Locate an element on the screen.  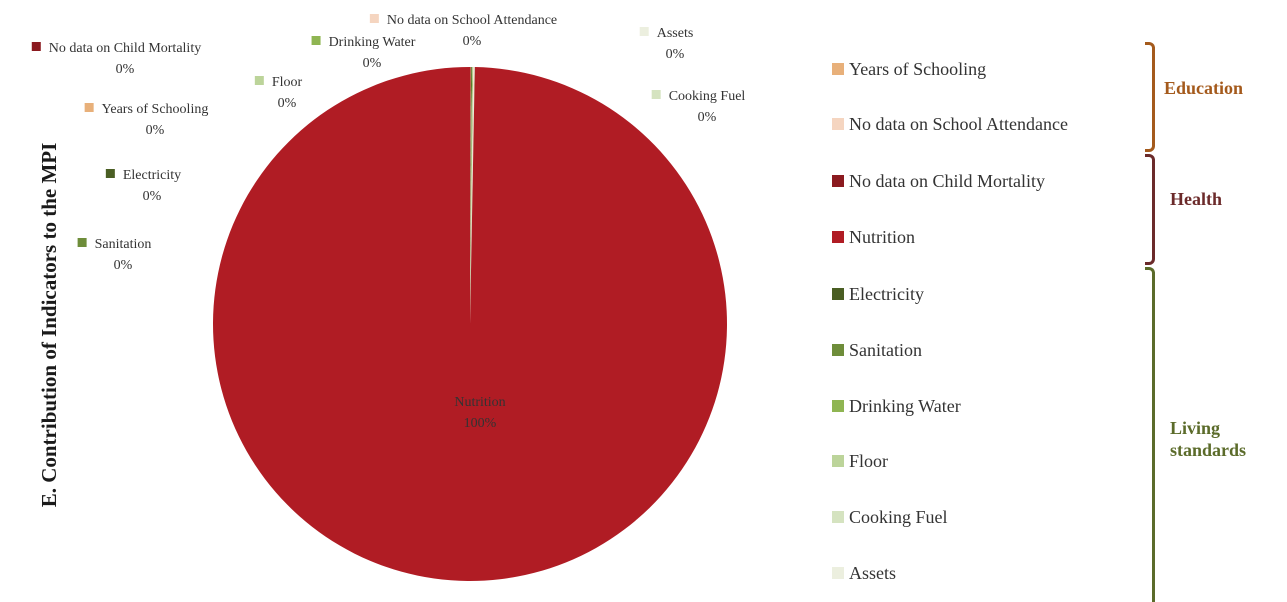
data-label-name: Cooking Fuel is located at coordinates (707, 96).